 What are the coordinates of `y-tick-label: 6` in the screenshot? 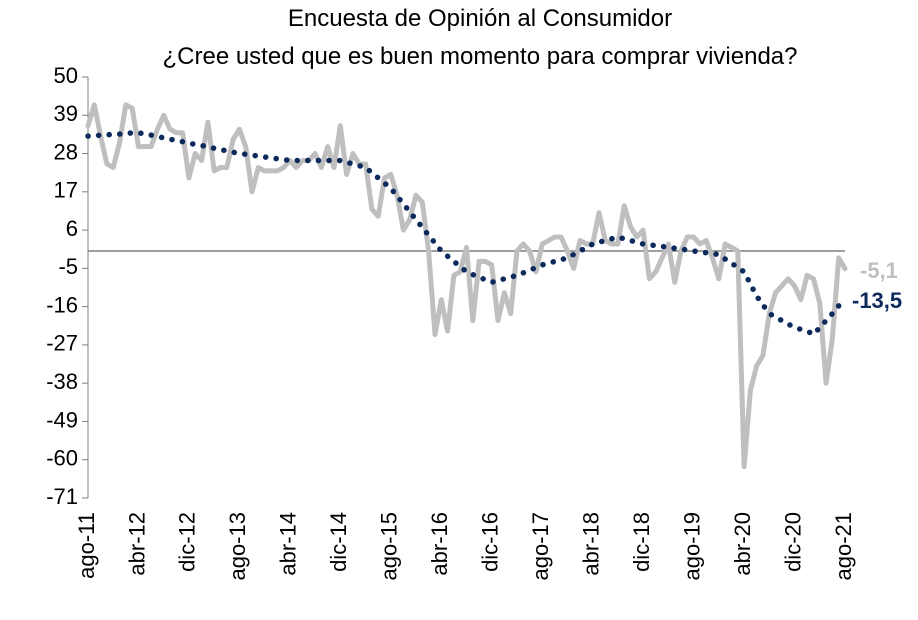 It's located at (72, 228).